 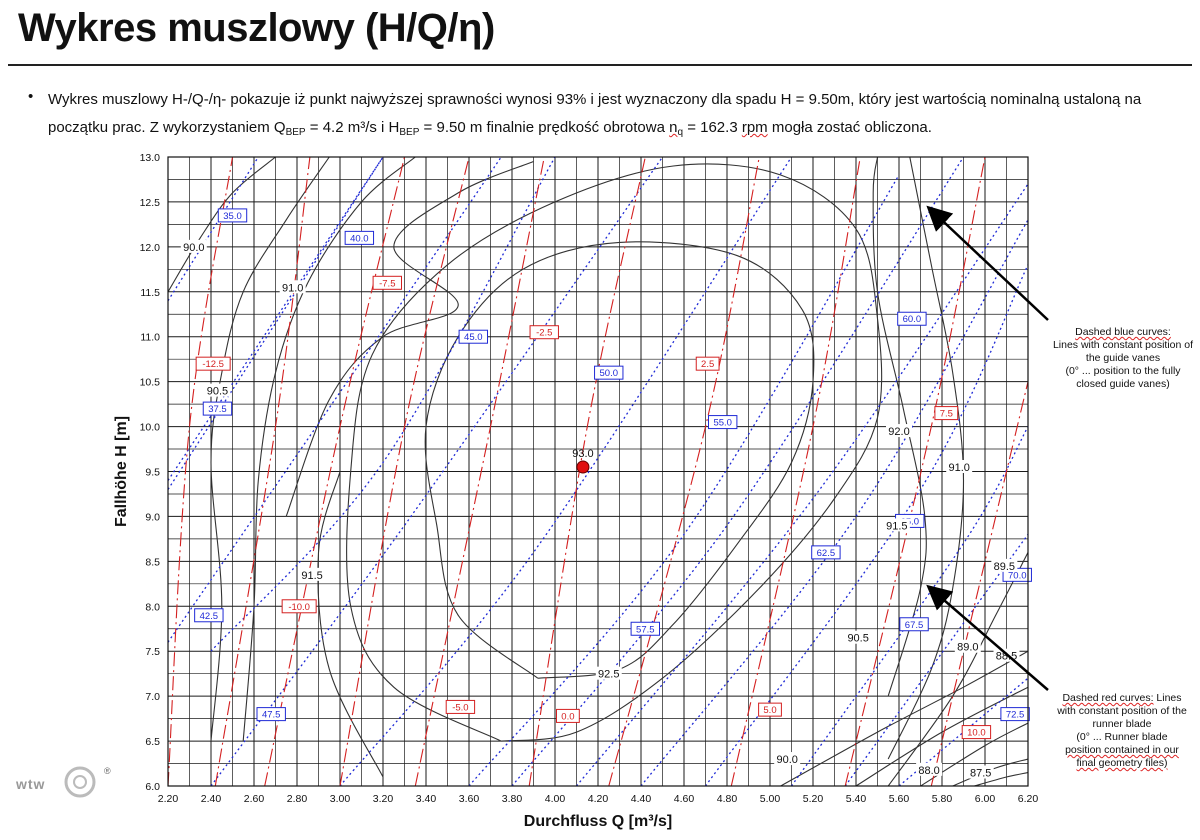 I want to click on runner-blade-label: -7.5, so click(x=387, y=283).